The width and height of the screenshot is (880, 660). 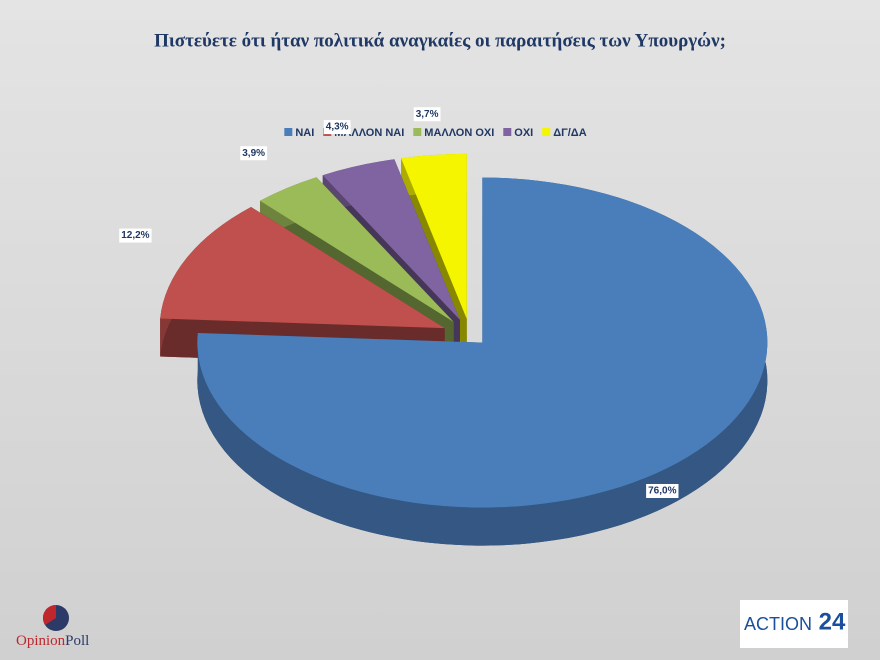 I want to click on opinionpoll-logo: OpinionPoll, so click(x=52, y=626).